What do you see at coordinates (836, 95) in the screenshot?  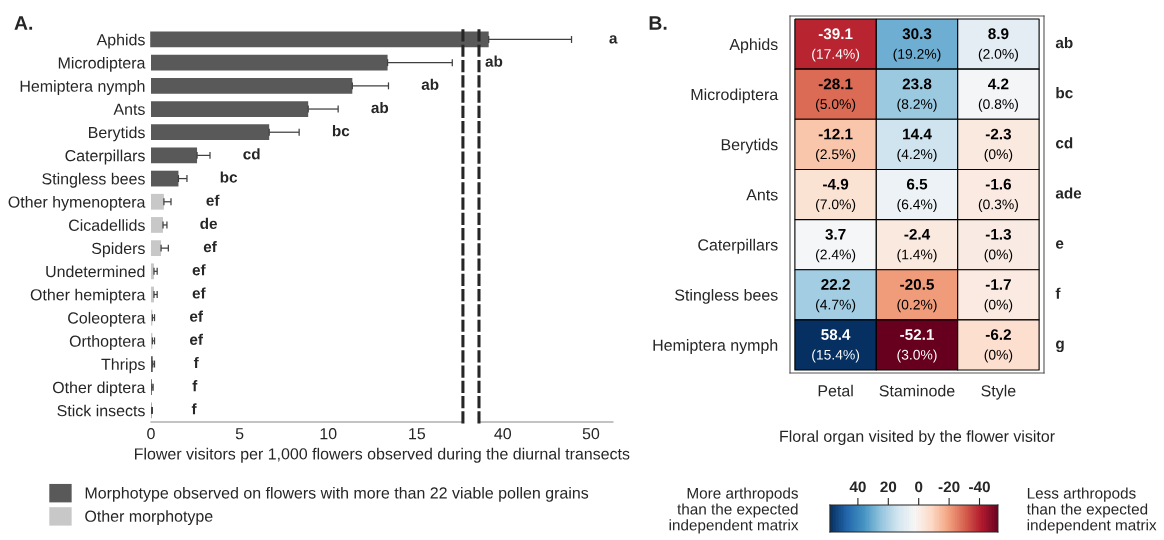 I see `data-label: -28.1 (5.0%)` at bounding box center [836, 95].